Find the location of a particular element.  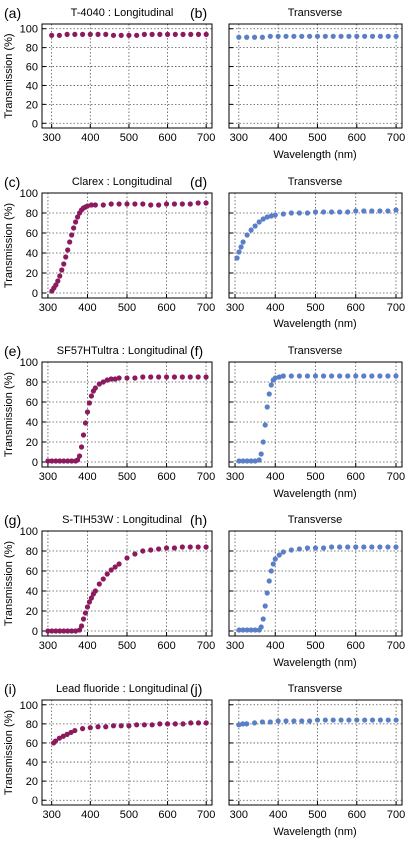

y-tick-label: 60 is located at coordinates (32, 234).